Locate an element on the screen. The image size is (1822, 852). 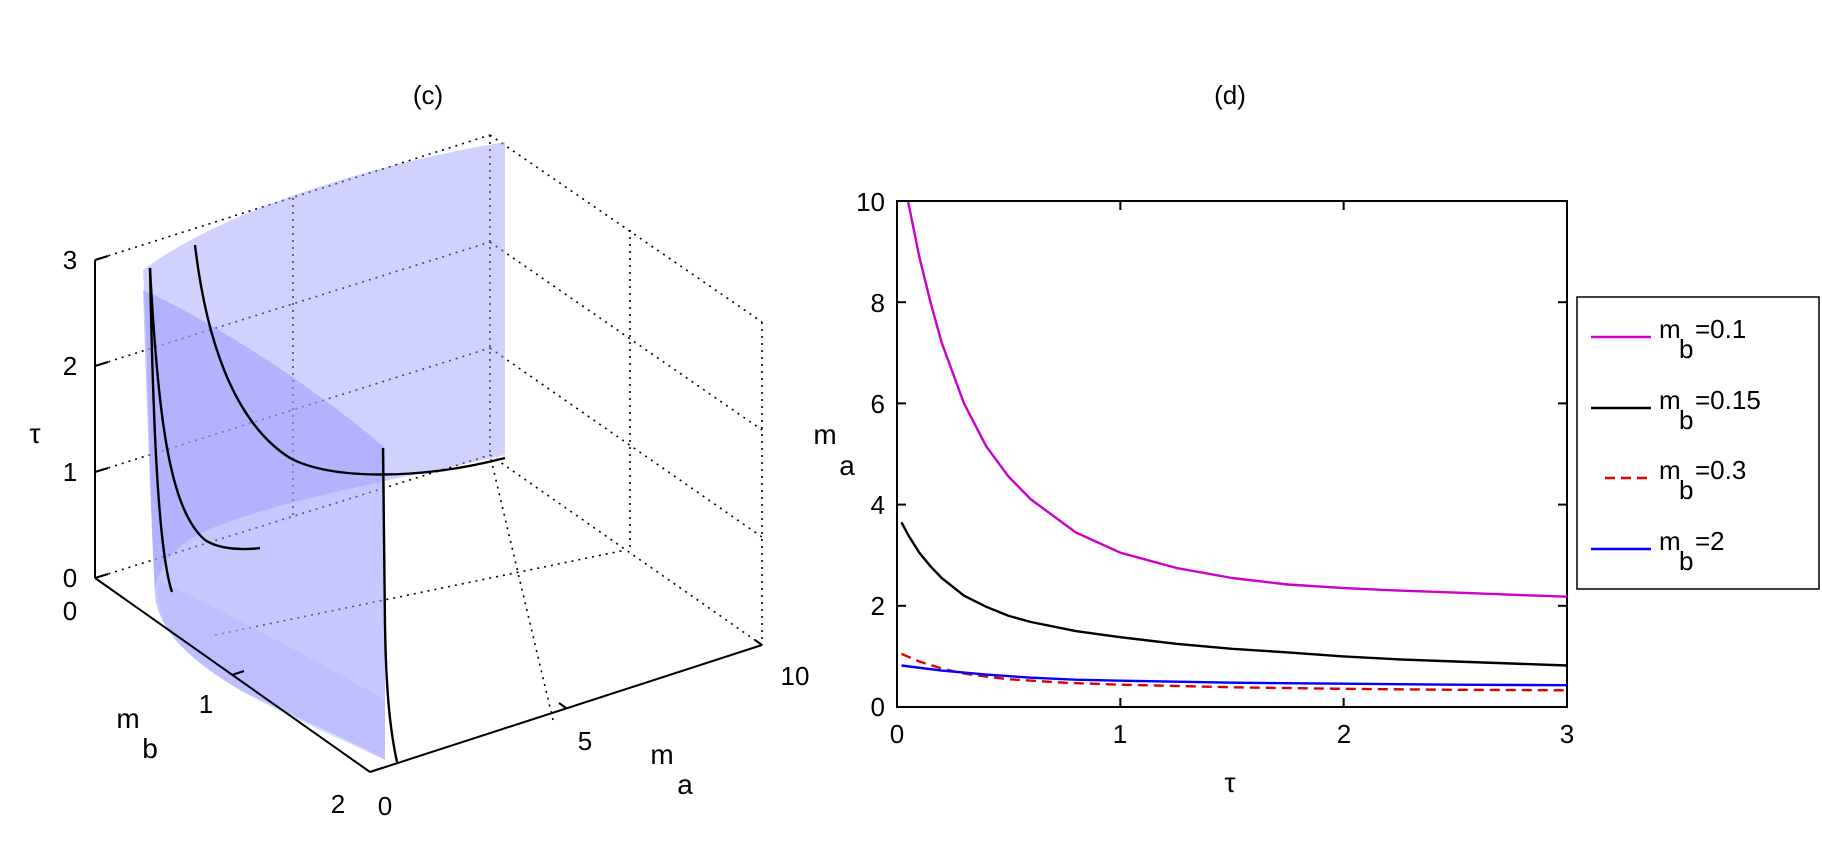
panel-d-title: (d) is located at coordinates (1230, 95).